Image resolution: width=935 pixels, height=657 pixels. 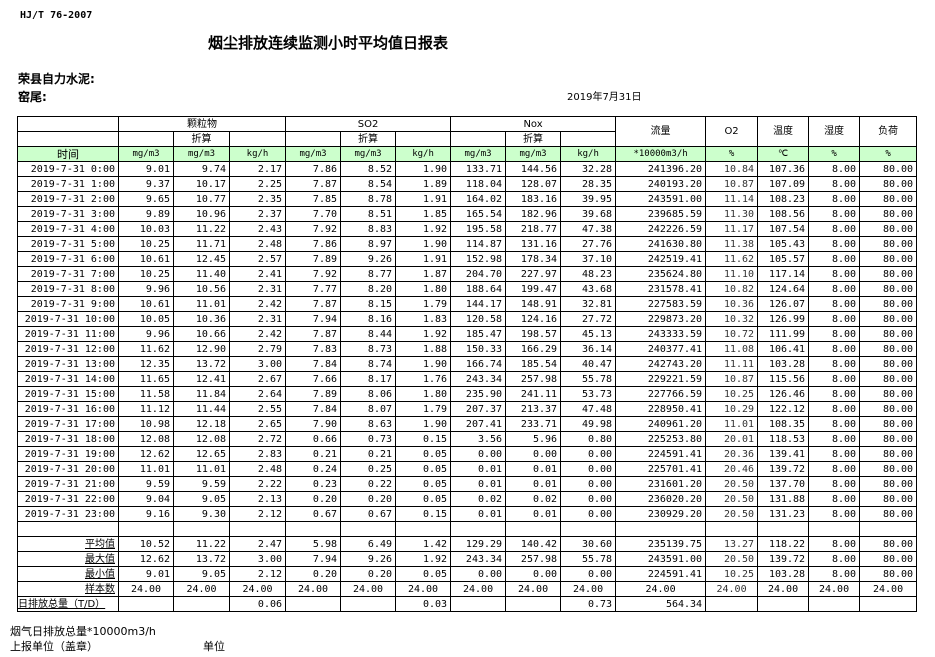 What do you see at coordinates (201, 259) in the screenshot?
I see `value-cell: 12.45` at bounding box center [201, 259].